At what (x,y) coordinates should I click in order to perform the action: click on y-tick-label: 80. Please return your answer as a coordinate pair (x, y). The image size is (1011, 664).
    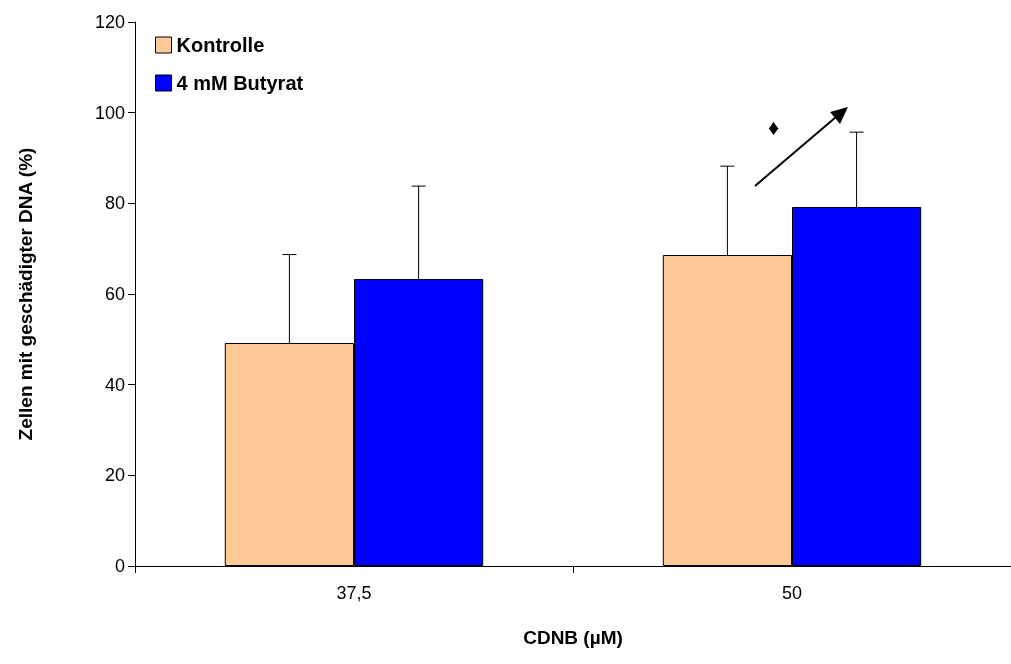
    Looking at the image, I should click on (114, 203).